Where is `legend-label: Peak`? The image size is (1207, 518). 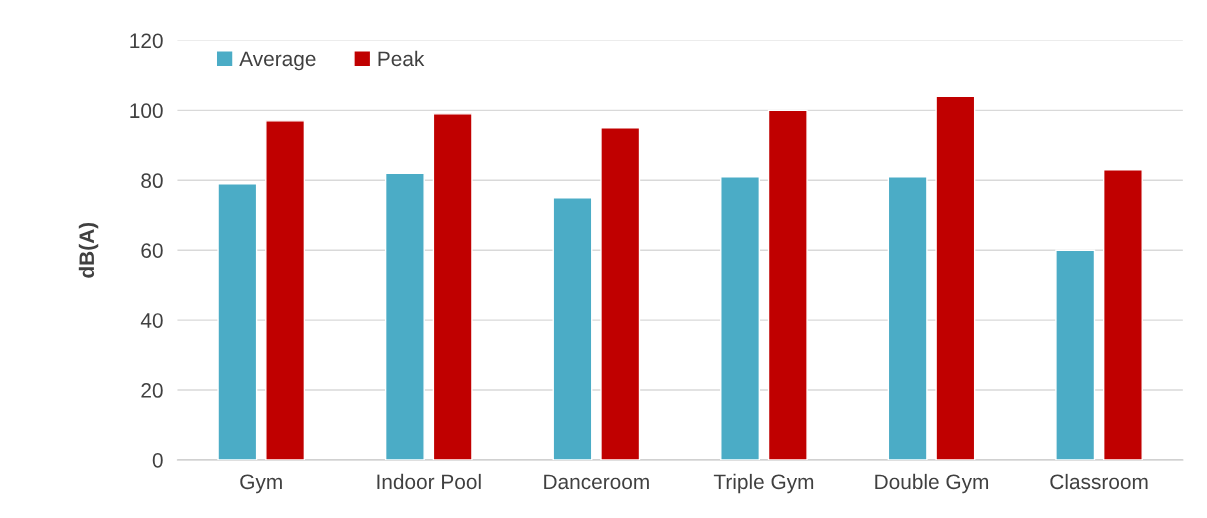 legend-label: Peak is located at coordinates (401, 58).